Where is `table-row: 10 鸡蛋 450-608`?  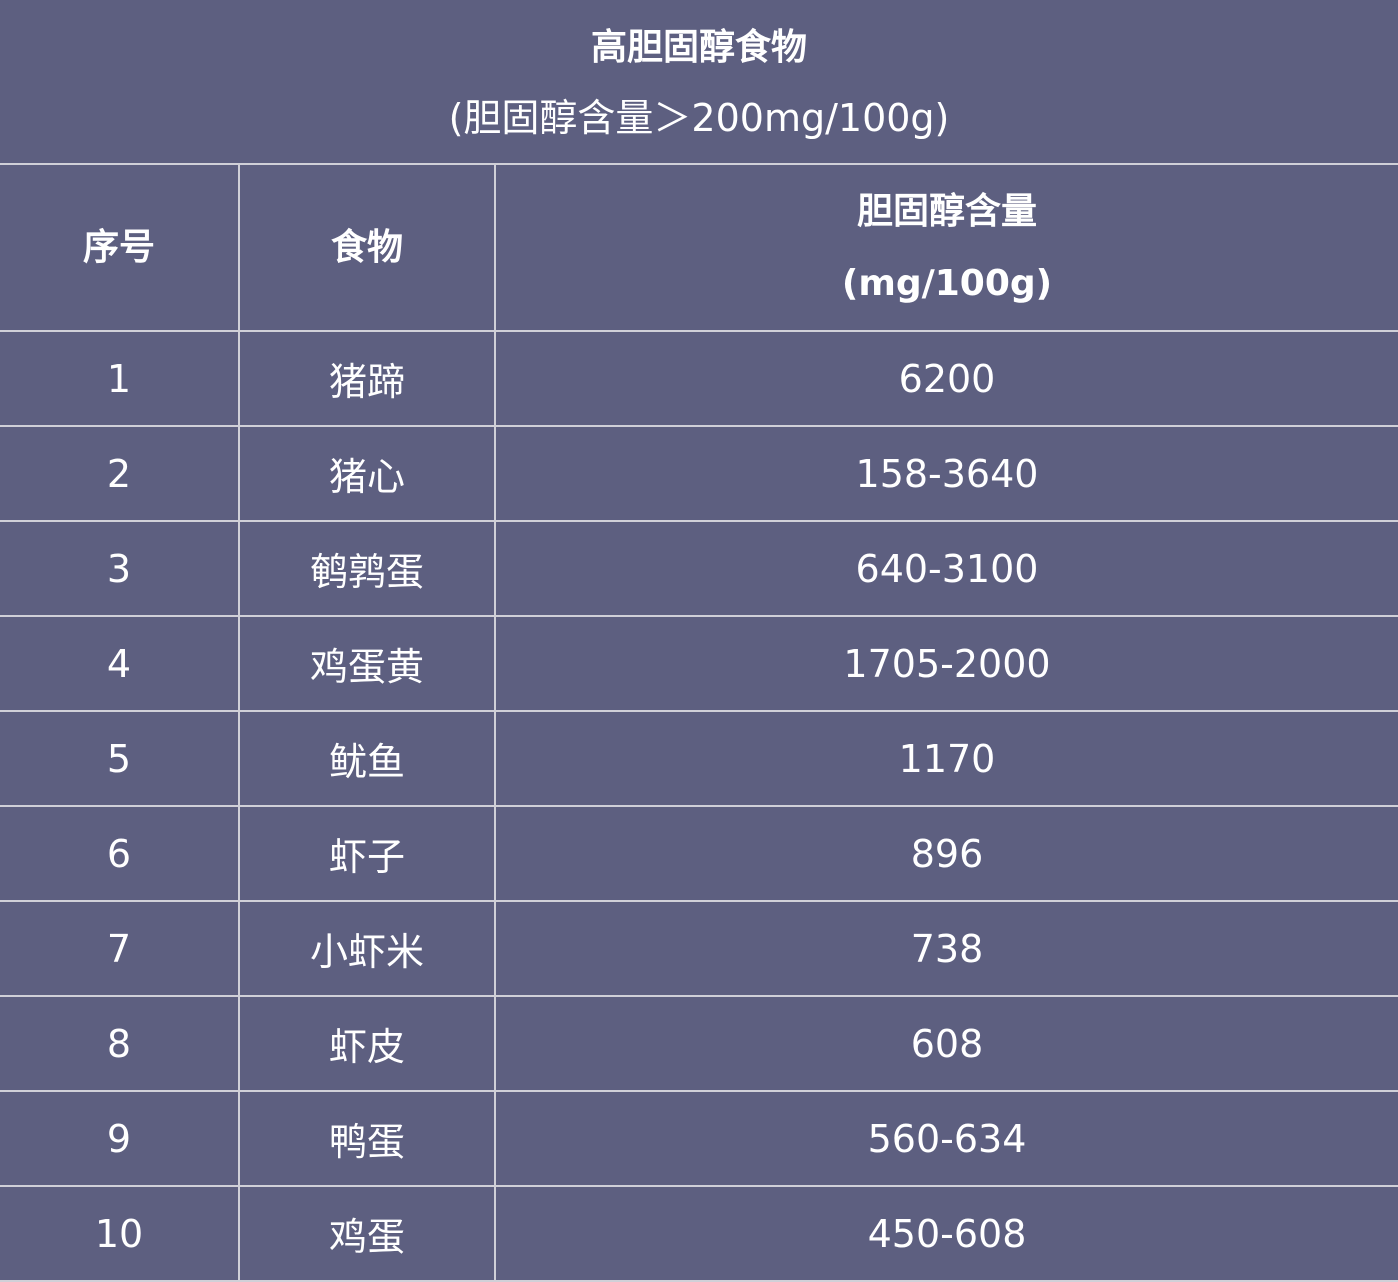 table-row: 10 鸡蛋 450-608 is located at coordinates (699, 1233).